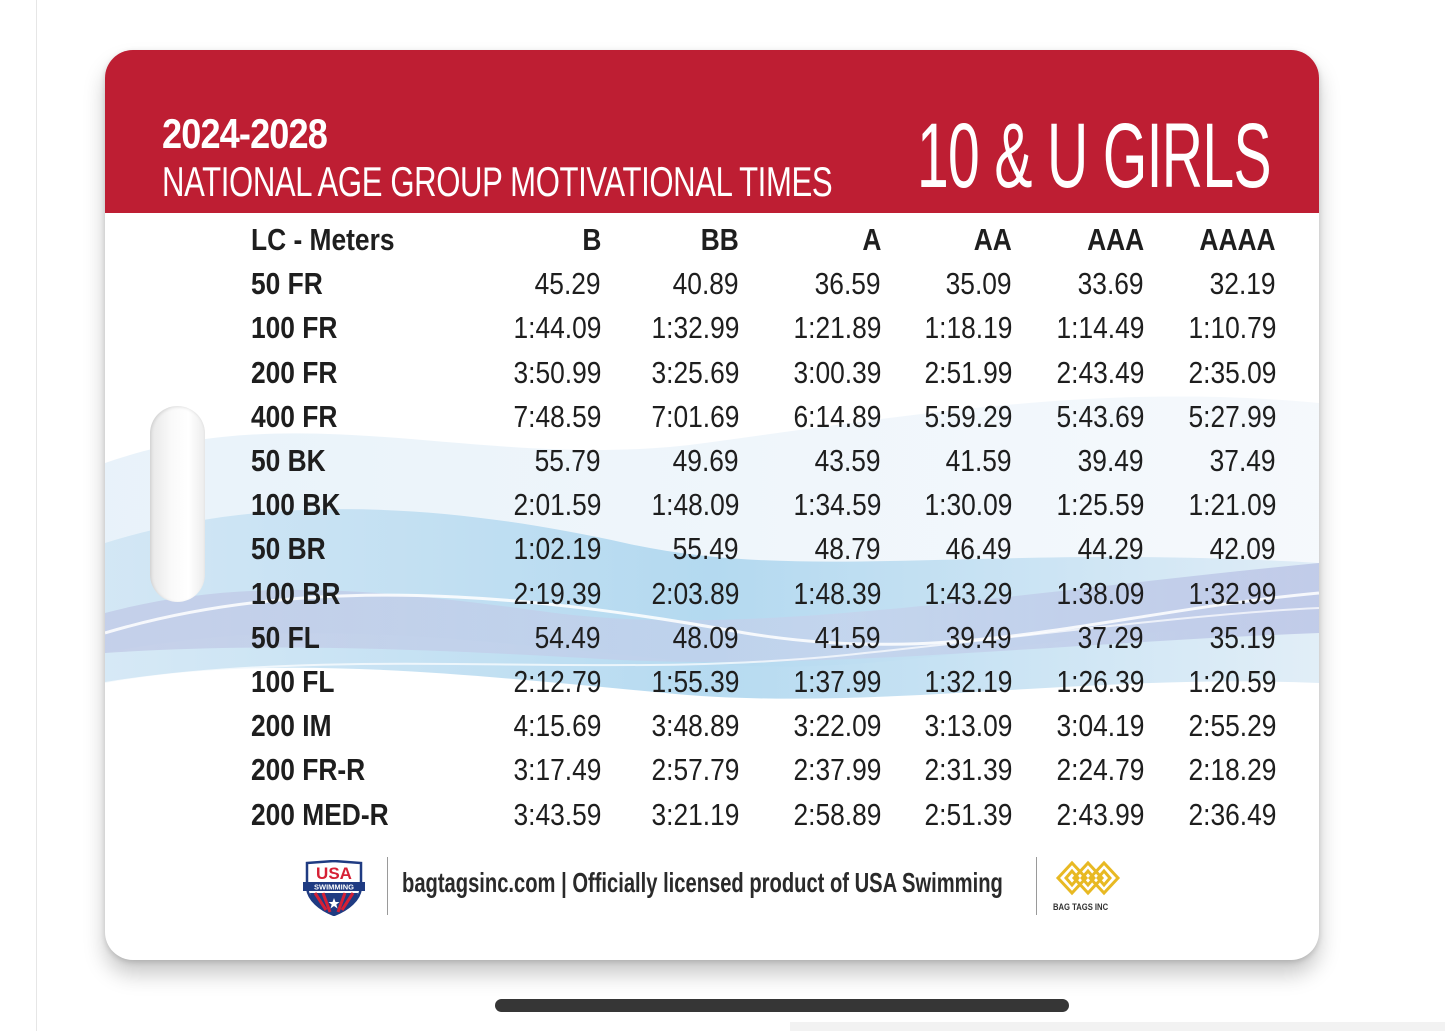 Image resolution: width=1445 pixels, height=1031 pixels. I want to click on time-cell: 55.49, so click(706, 549).